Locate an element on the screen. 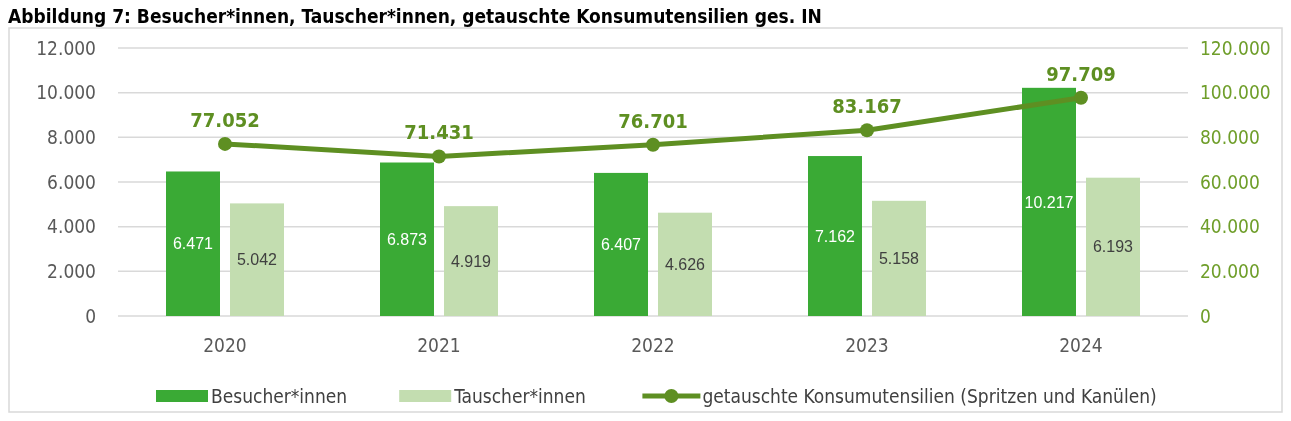 Image resolution: width=1291 pixels, height=421 pixels. x-tick-label: 2020 is located at coordinates (225, 345).